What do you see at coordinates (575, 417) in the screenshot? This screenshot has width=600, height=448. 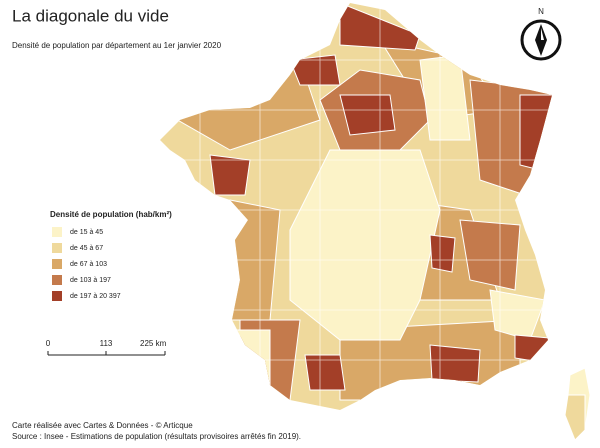 I see `corsica-south` at bounding box center [575, 417].